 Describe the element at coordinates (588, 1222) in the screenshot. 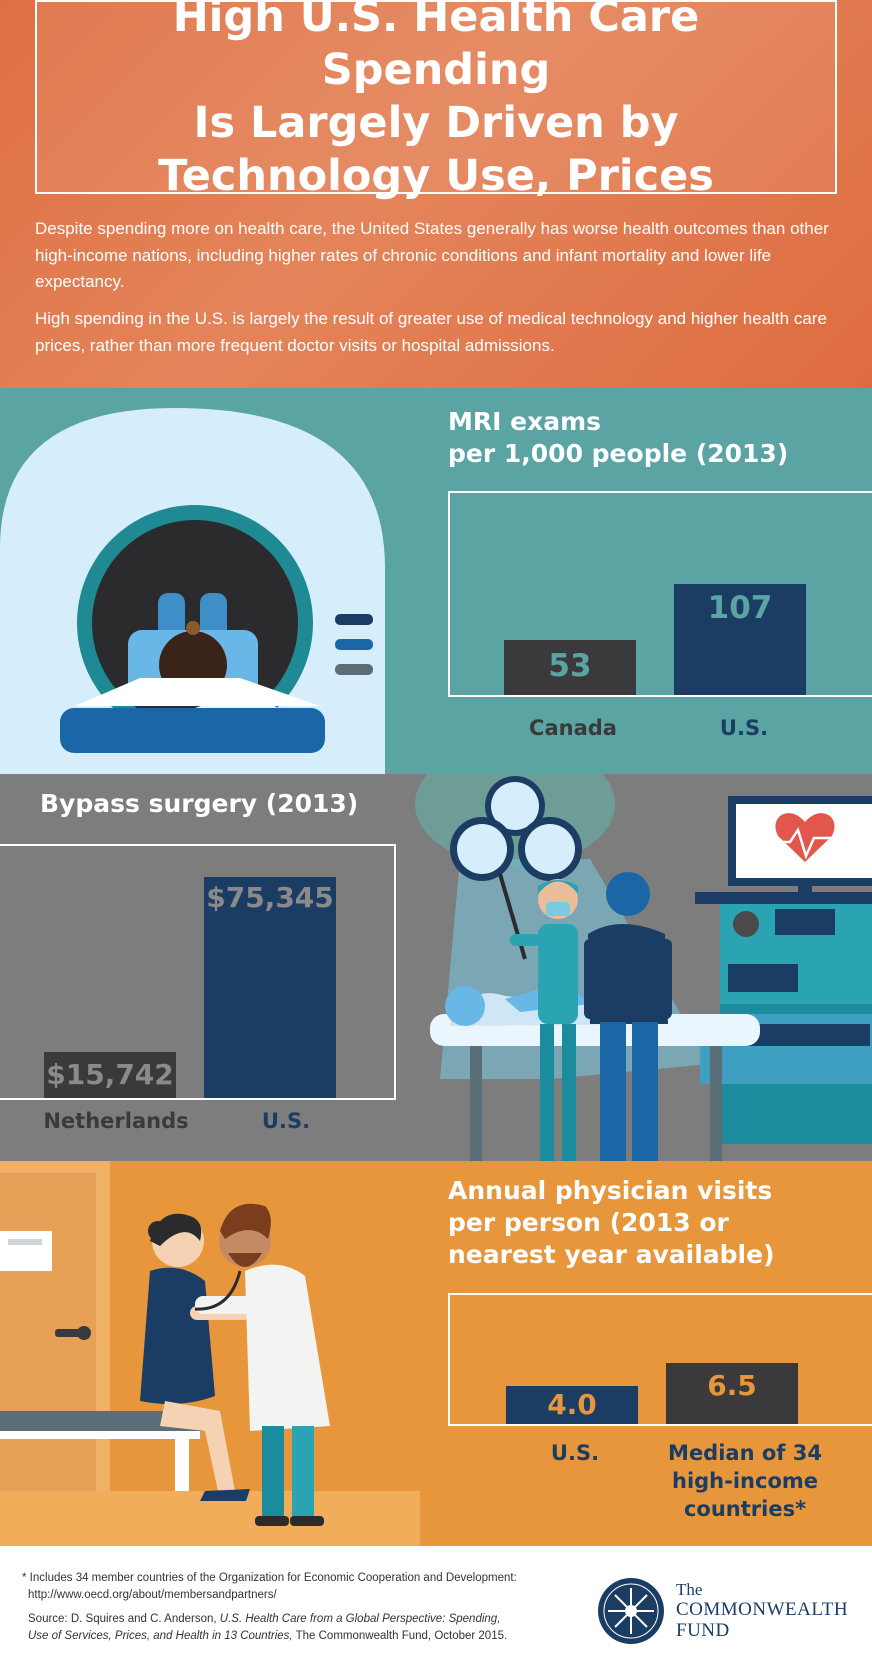

I see `physician-title-line: per person (2013 or` at that location.